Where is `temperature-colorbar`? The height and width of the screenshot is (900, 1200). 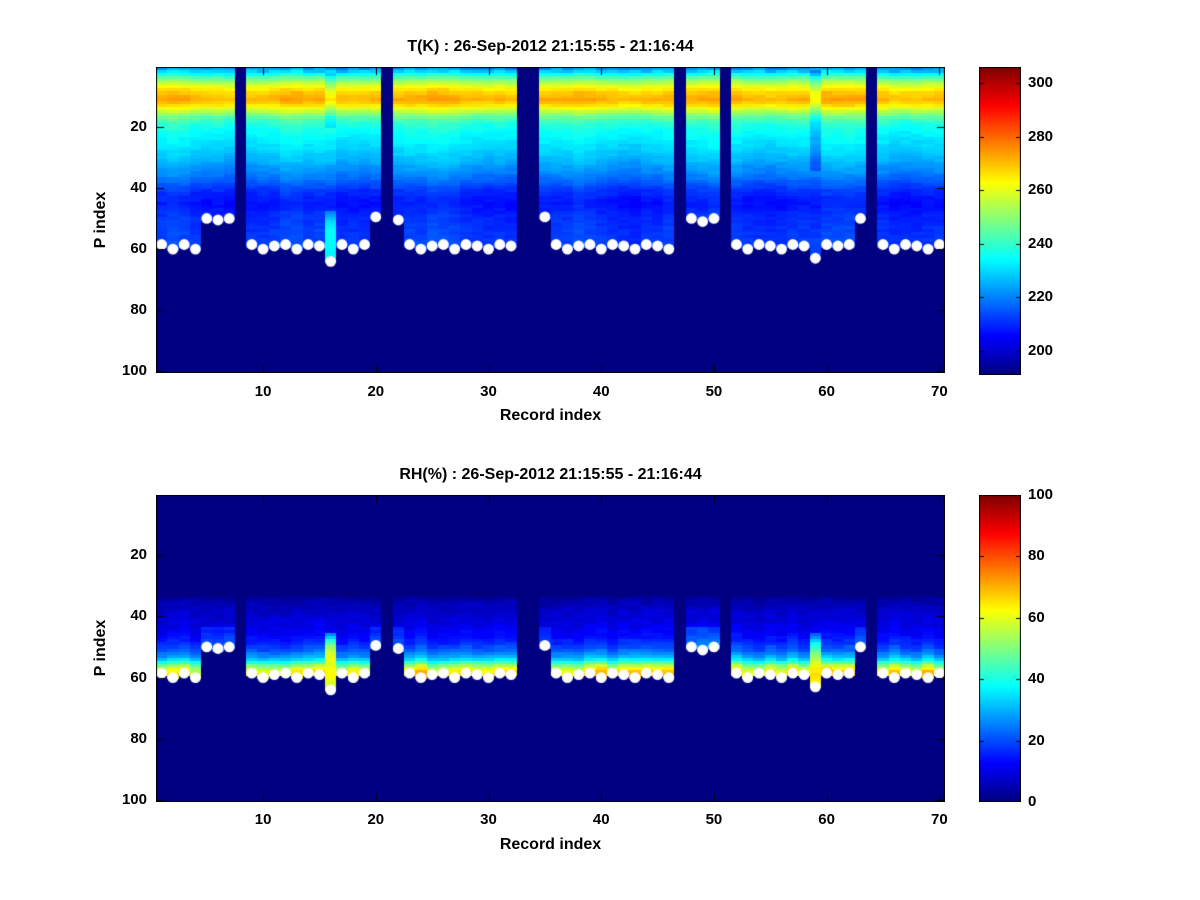
temperature-colorbar is located at coordinates (1000, 221).